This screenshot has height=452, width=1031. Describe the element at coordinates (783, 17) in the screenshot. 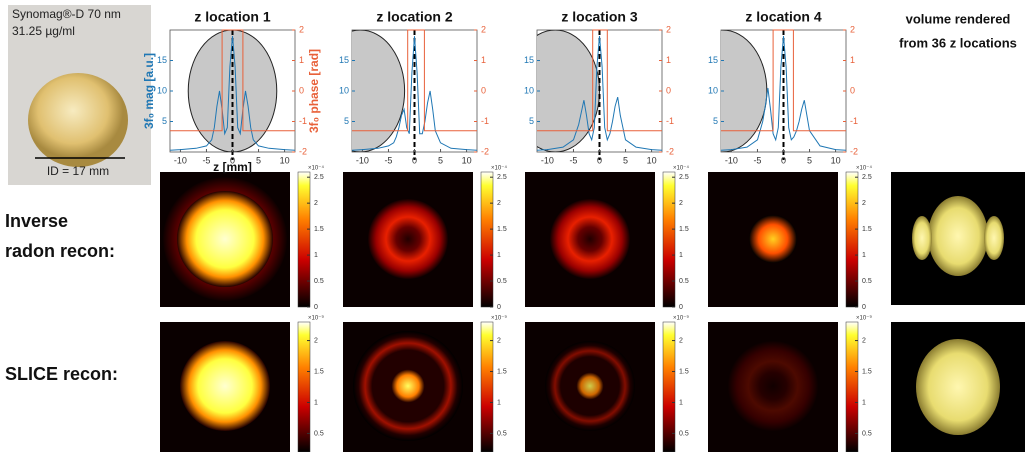

I see `chart-title: z location 4` at that location.